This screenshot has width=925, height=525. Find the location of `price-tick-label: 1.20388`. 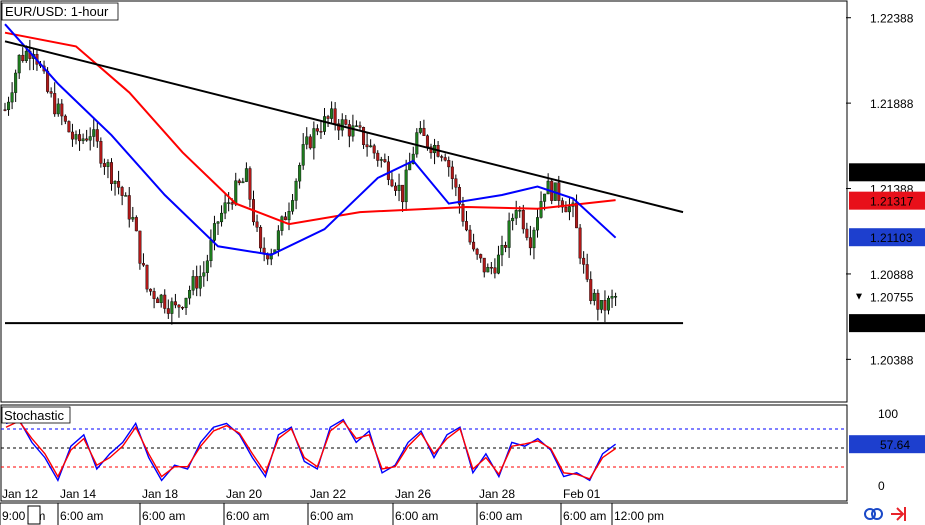

price-tick-label: 1.20388 is located at coordinates (892, 360).